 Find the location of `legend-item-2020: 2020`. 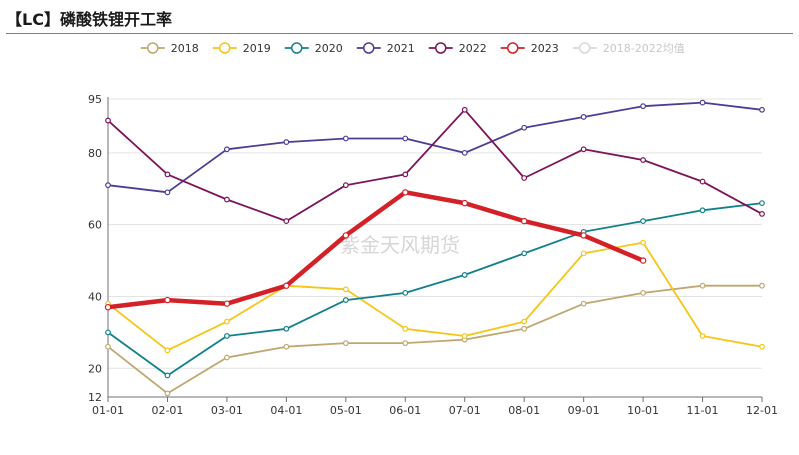

legend-item-2020: 2020 is located at coordinates (313, 48).